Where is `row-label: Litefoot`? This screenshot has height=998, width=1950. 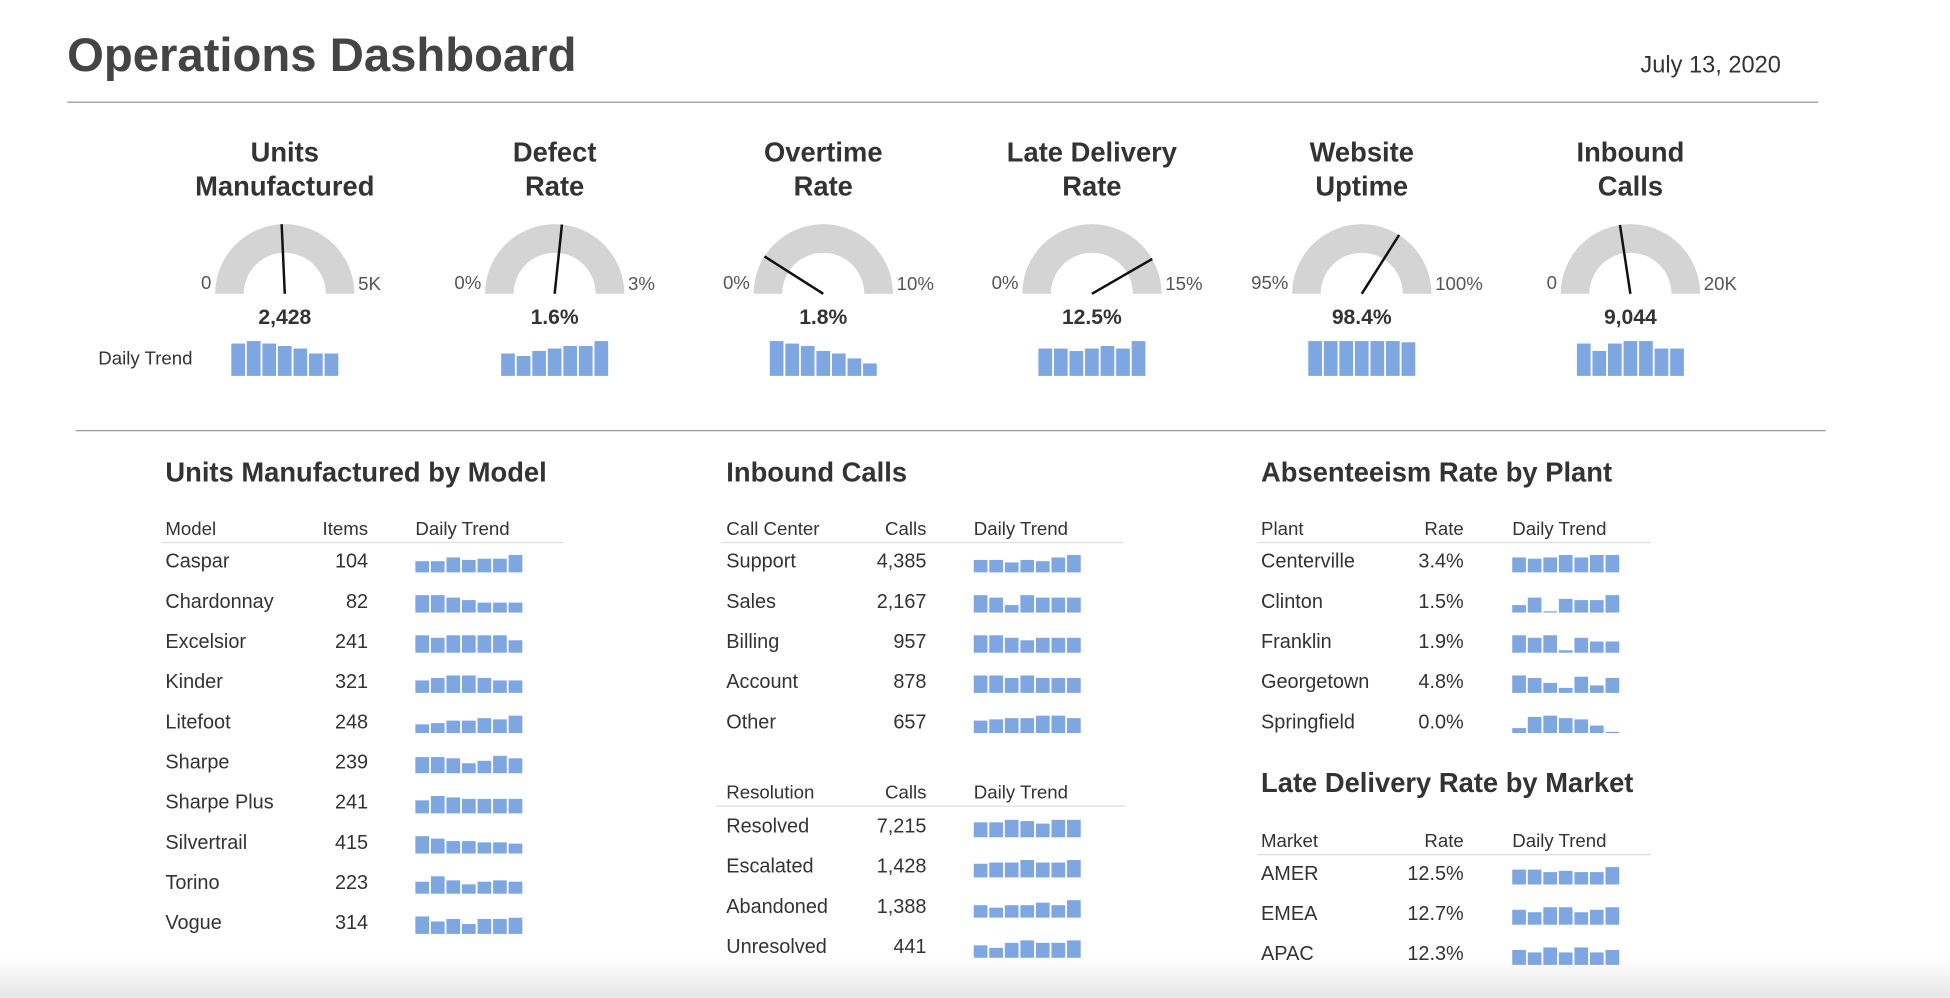 row-label: Litefoot is located at coordinates (198, 722).